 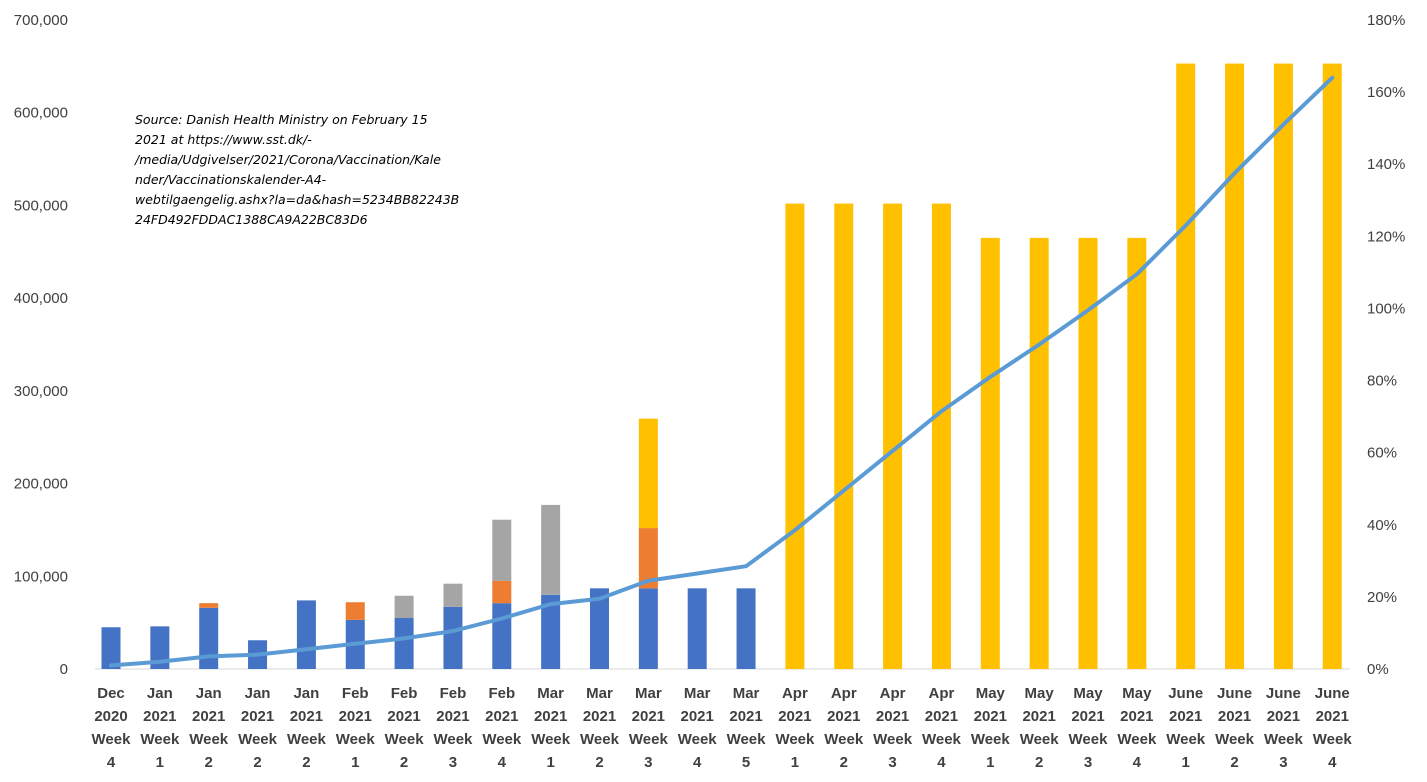 I want to click on y-left-tick-label: 0, so click(x=64, y=669).